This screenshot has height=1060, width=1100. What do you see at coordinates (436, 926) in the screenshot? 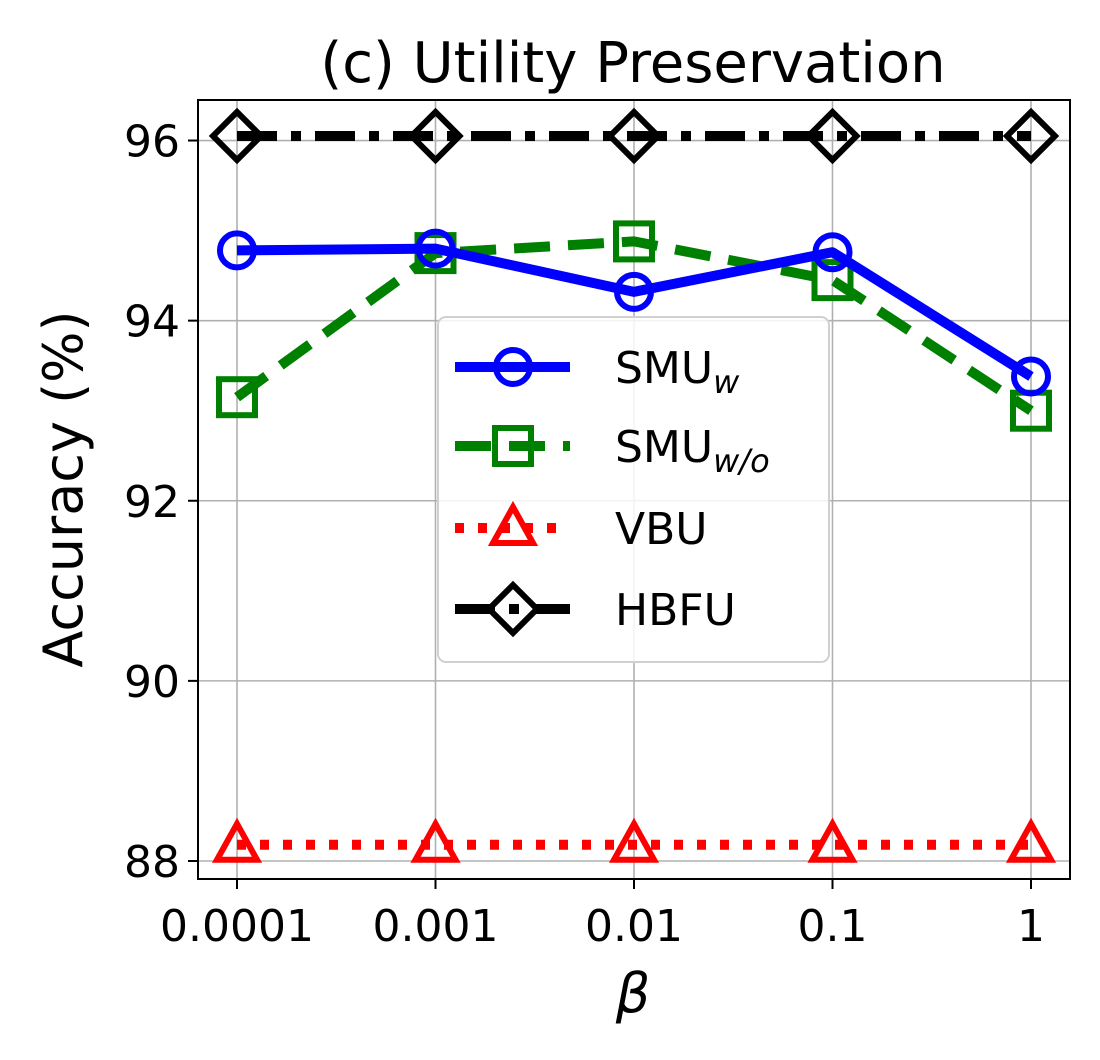
I see `x-tick-label: 0.001` at bounding box center [436, 926].